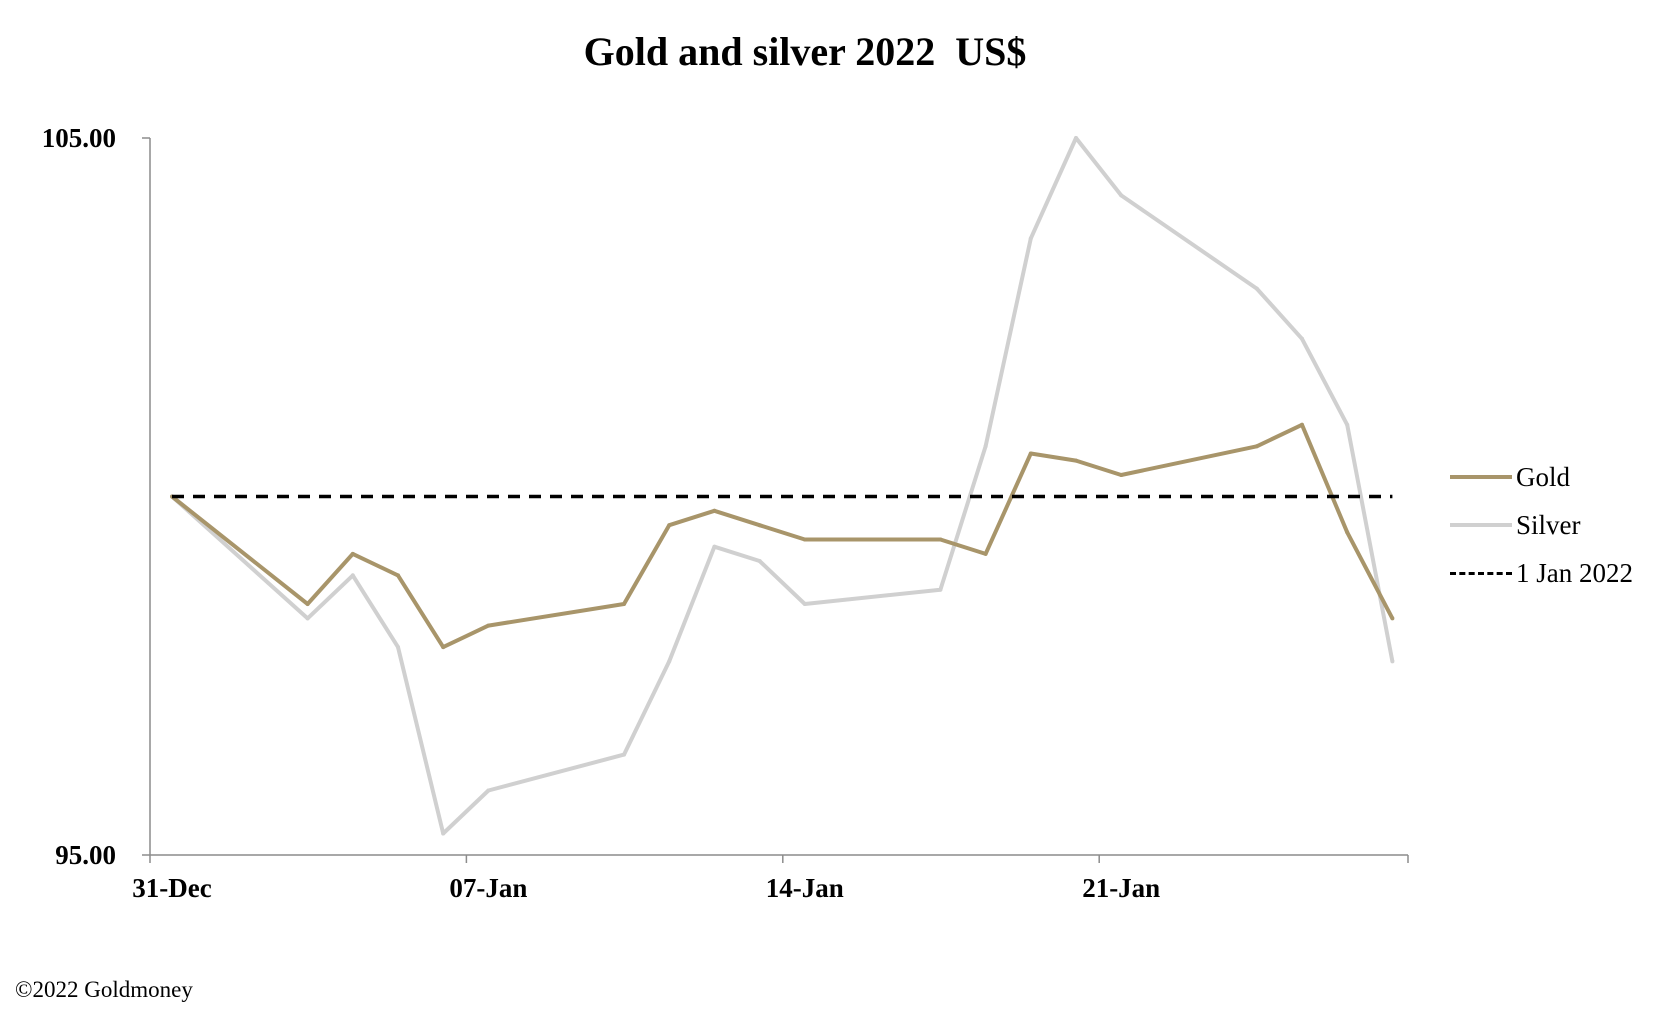 This screenshot has width=1670, height=1010. I want to click on legend-item: Silver, so click(1541, 525).